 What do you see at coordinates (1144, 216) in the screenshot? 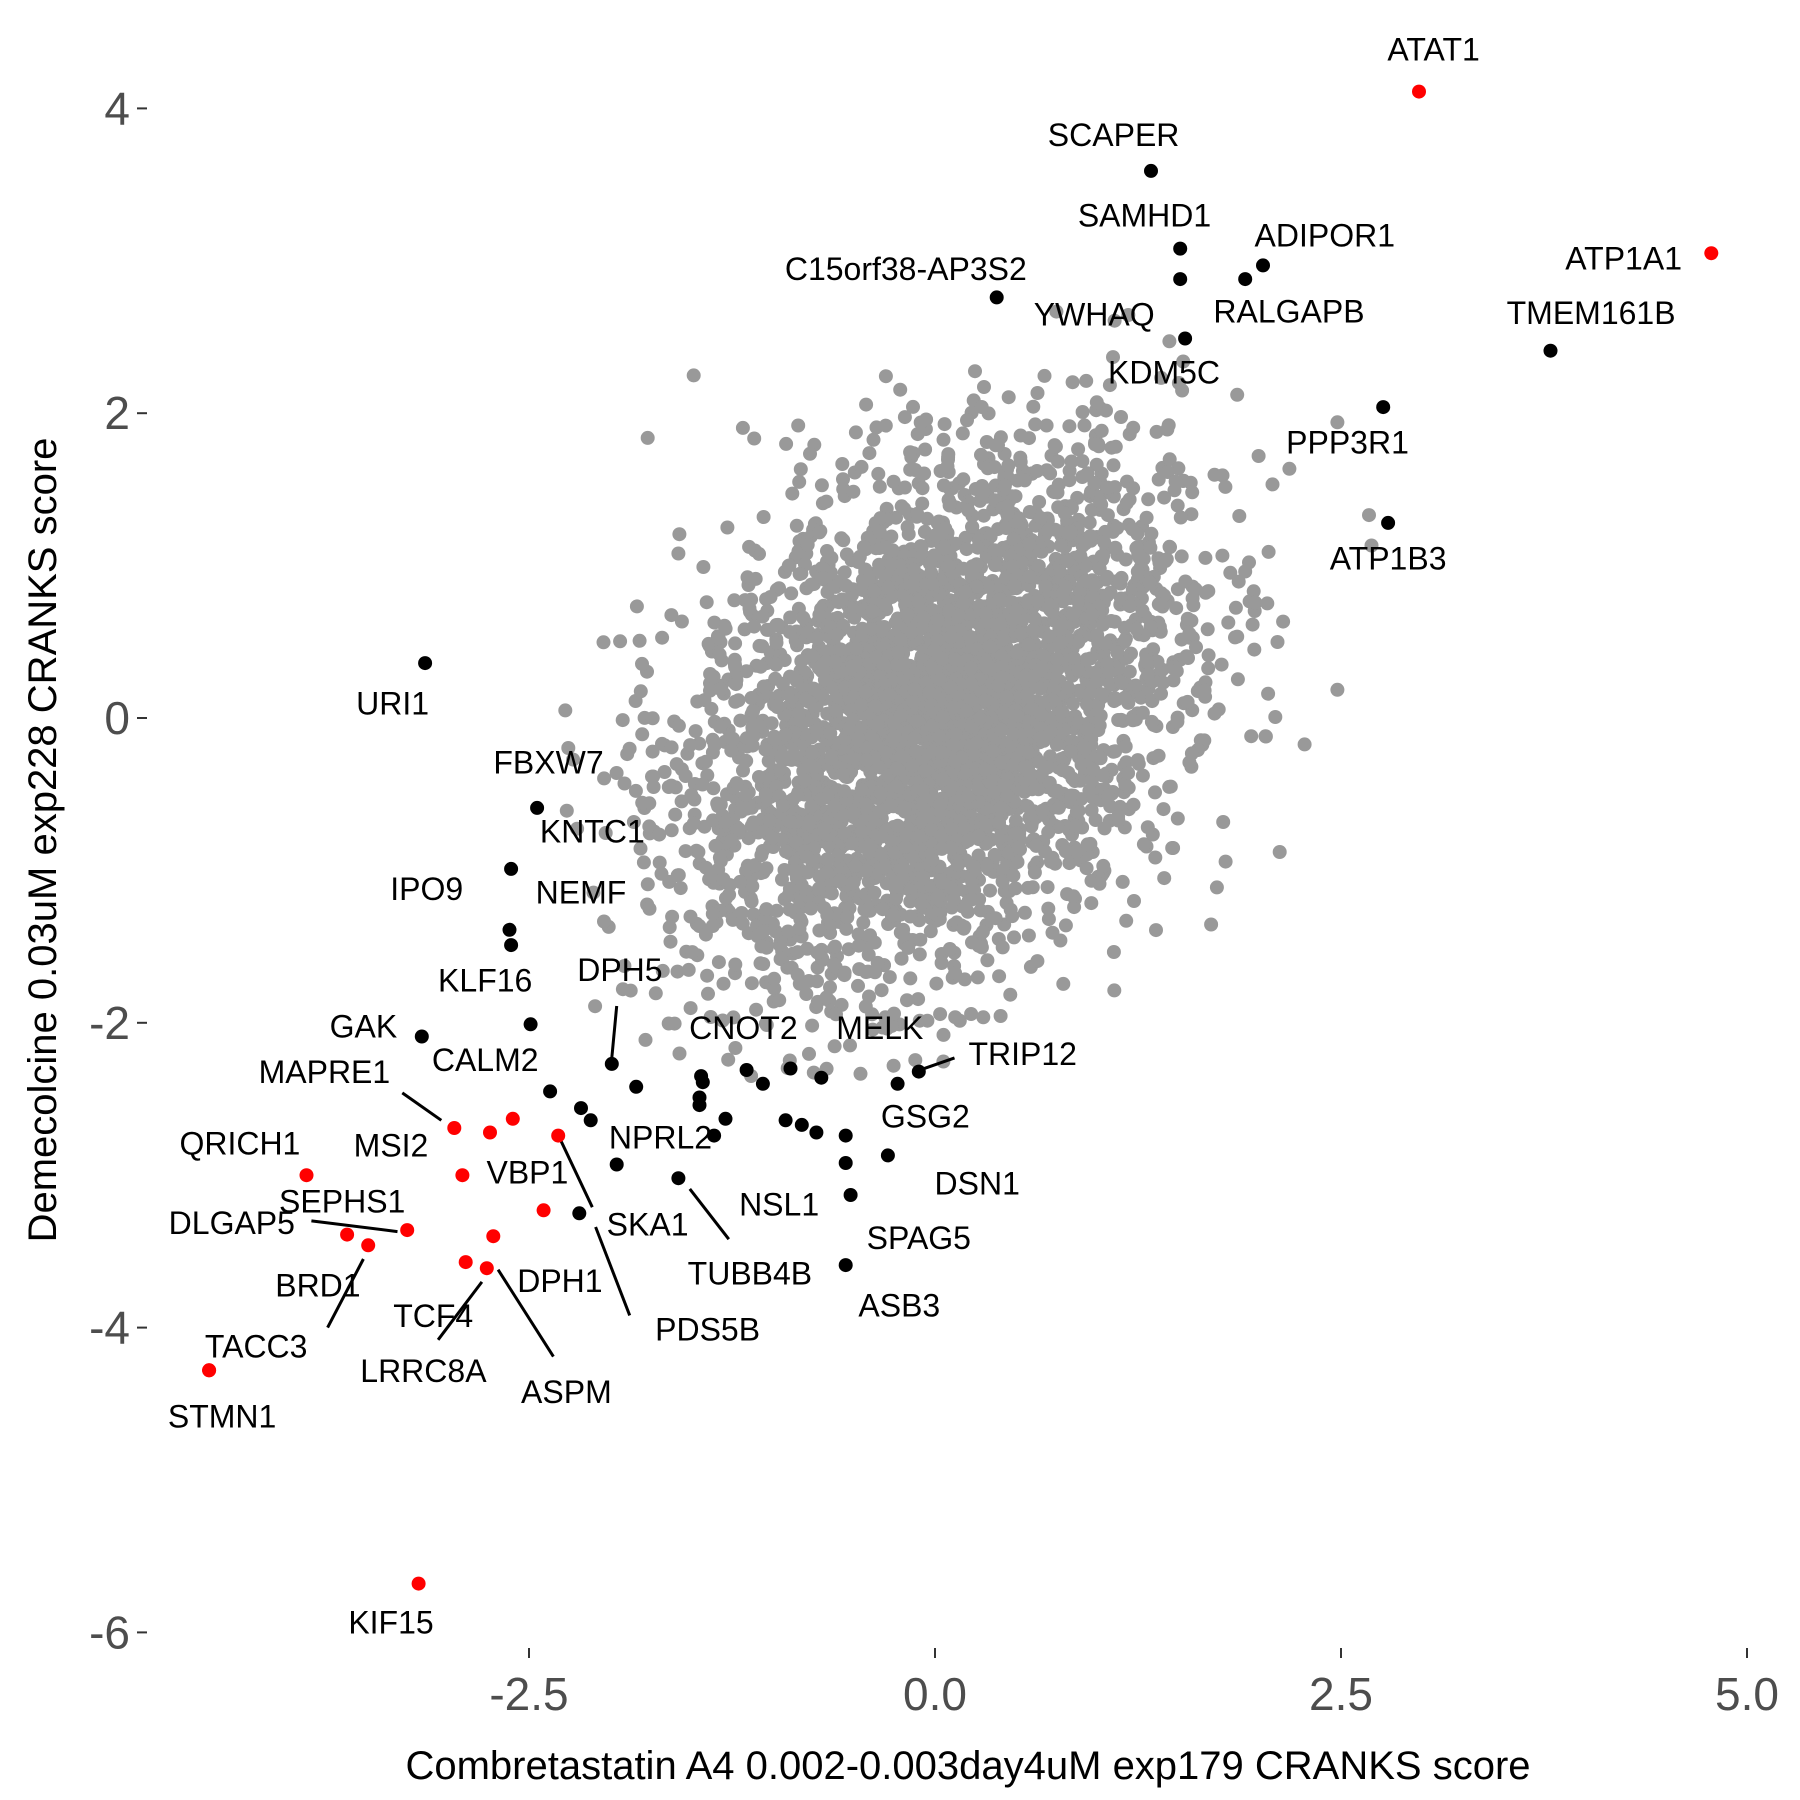
I see `gene-label-samhd1: SAMHD1` at bounding box center [1144, 216].